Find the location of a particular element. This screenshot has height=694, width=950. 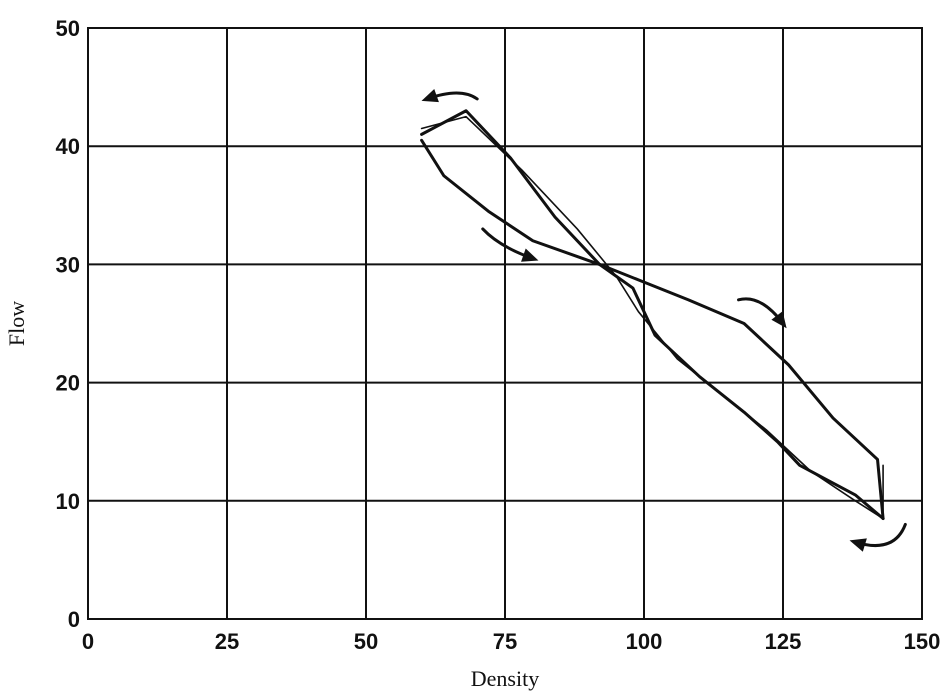

x-tick-label: 25 is located at coordinates (227, 641).